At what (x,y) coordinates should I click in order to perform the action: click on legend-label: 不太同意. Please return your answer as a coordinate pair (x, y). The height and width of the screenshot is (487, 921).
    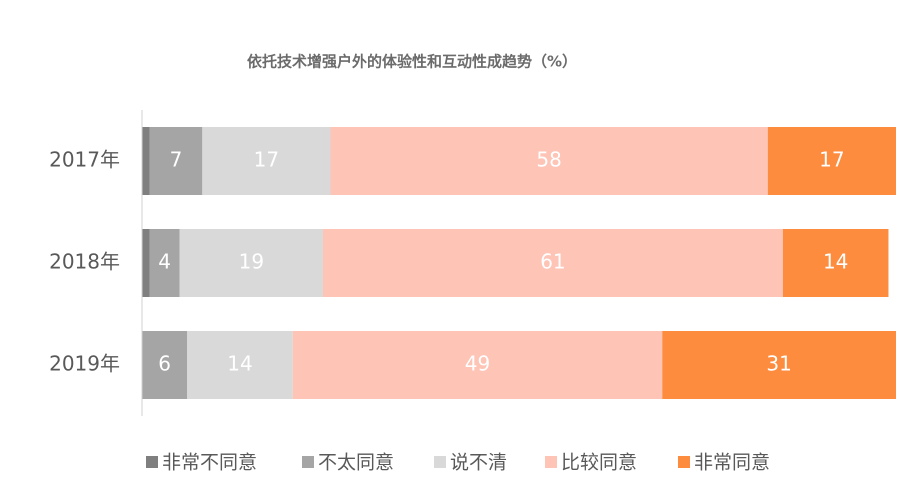
    Looking at the image, I should click on (356, 463).